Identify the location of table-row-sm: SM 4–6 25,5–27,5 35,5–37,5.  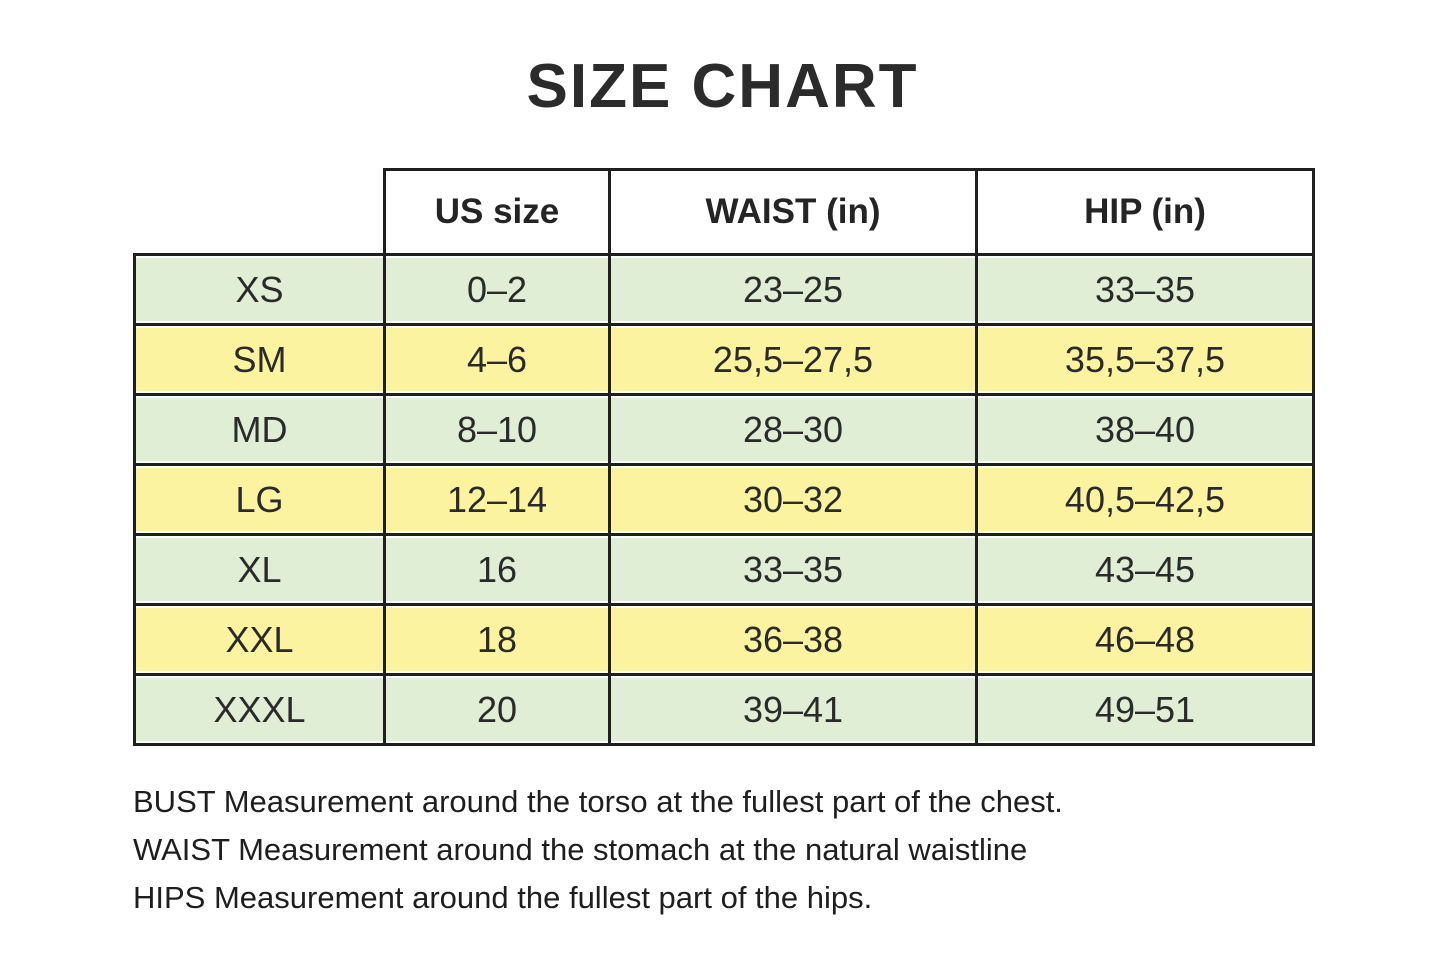
(724, 359).